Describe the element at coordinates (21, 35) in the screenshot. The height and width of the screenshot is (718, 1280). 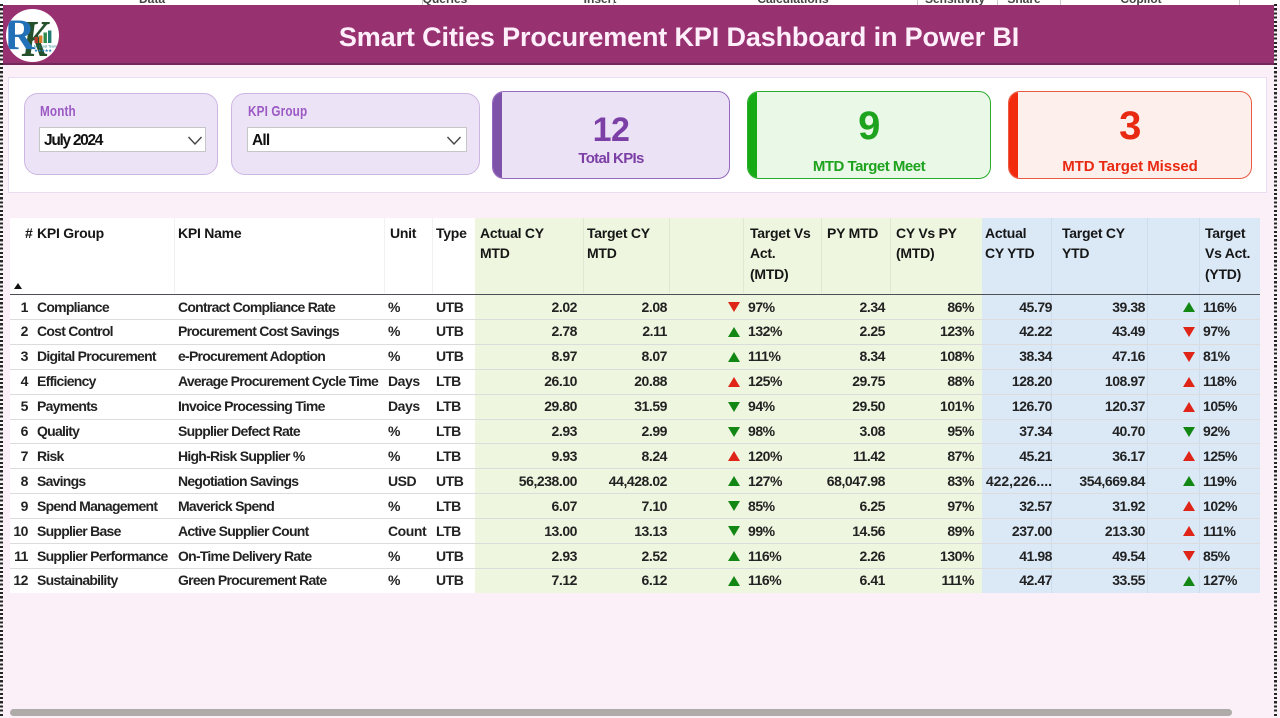
I see `svg-text: R` at that location.